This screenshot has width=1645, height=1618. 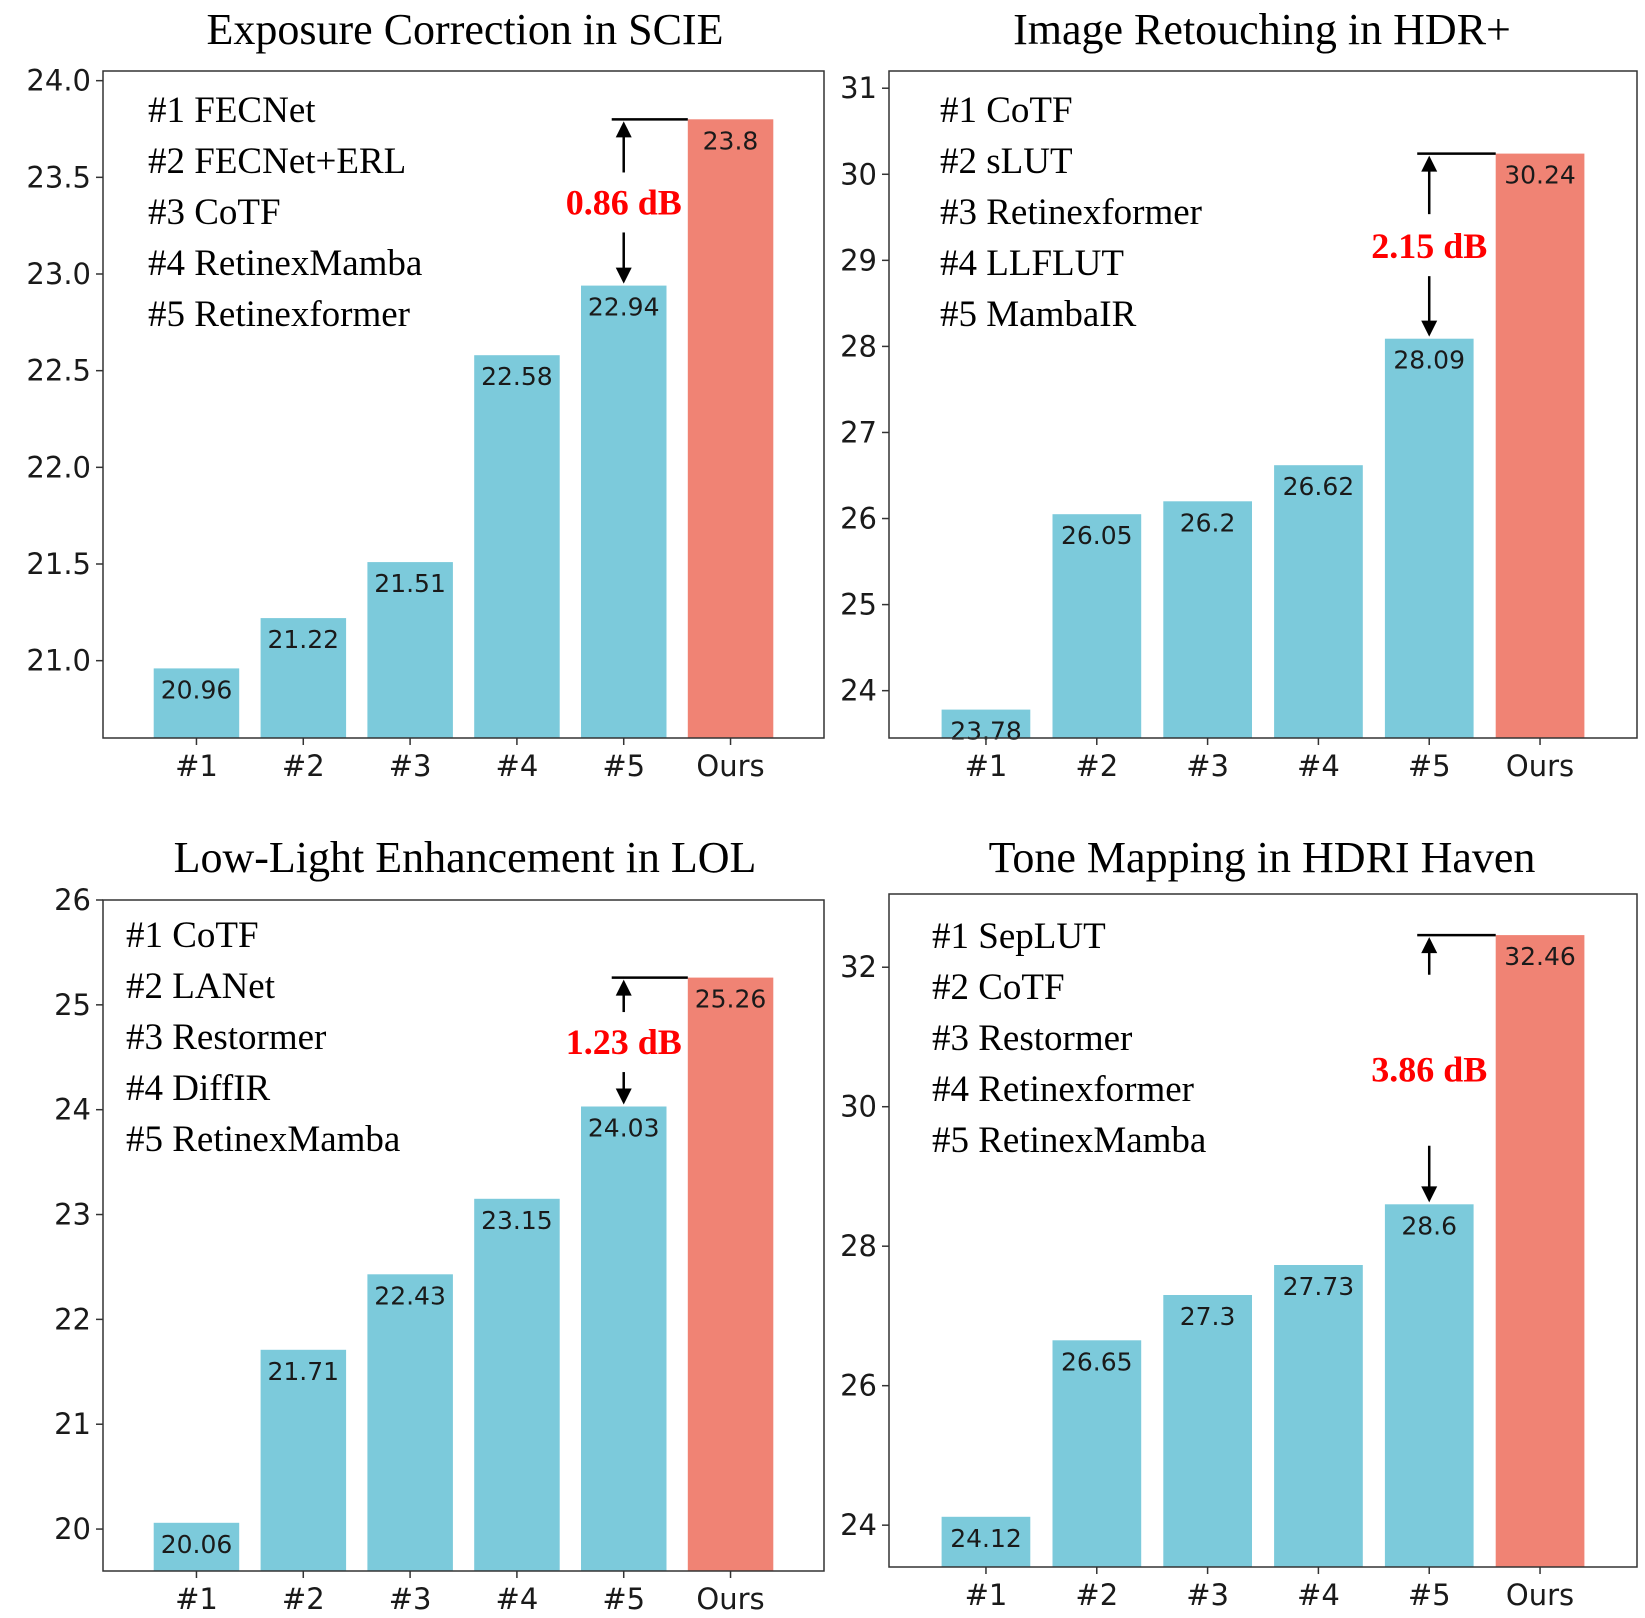 I want to click on chart-title: Exposure Correction in SCIE, so click(x=465, y=29).